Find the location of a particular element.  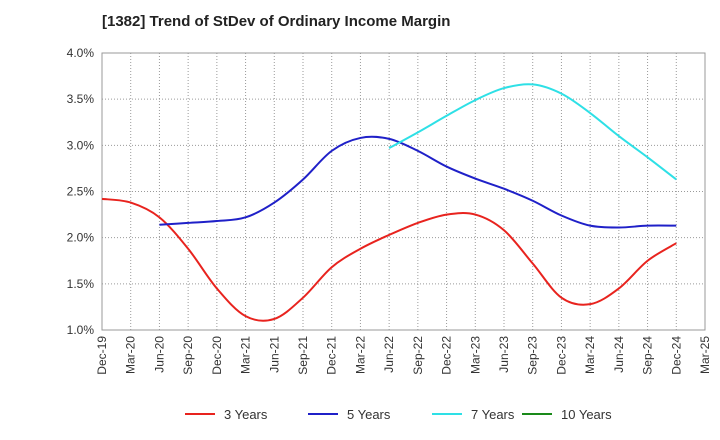

x-tick-label: Sep-20 is located at coordinates (188, 355).